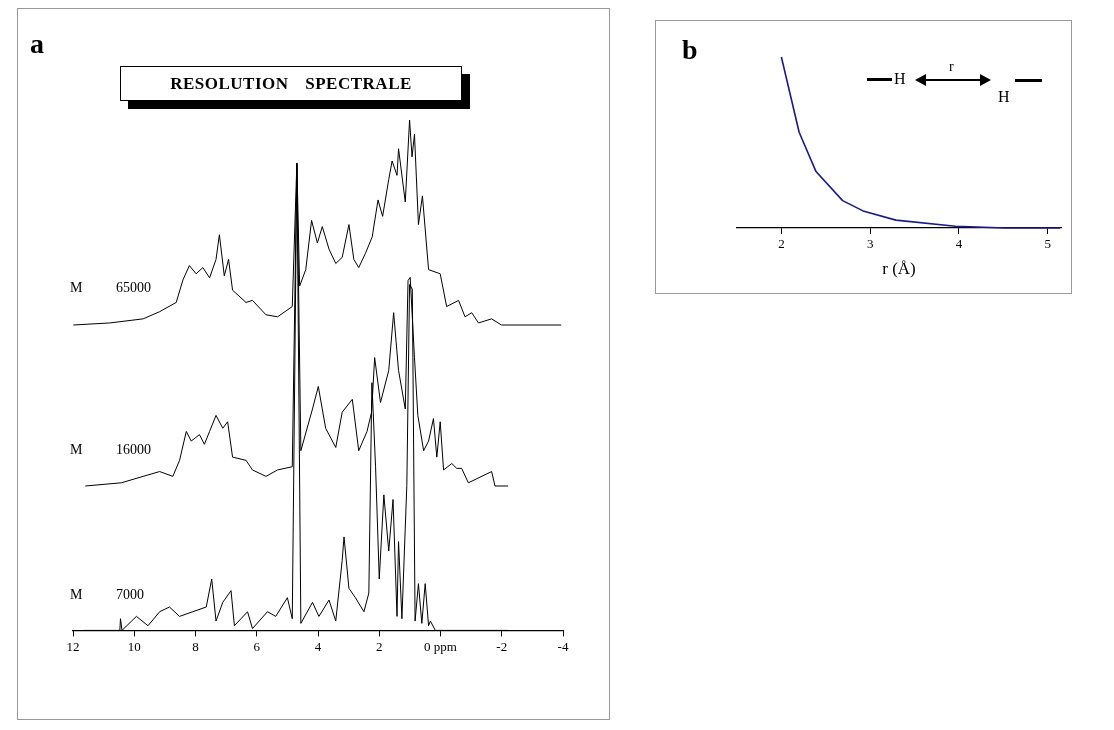  Describe the element at coordinates (899, 269) in the screenshot. I see `x-axis-title: r (Å)` at that location.